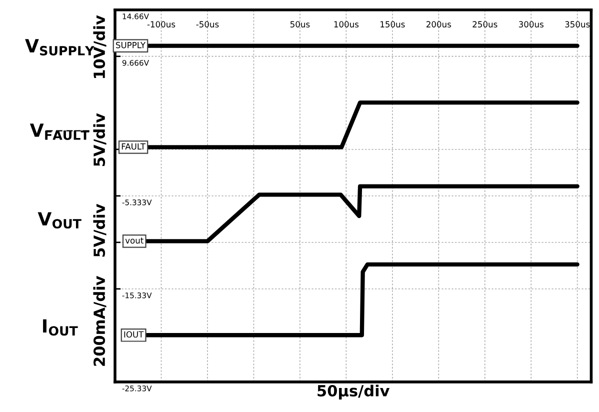 The image size is (599, 412). What do you see at coordinates (60, 327) in the screenshot?
I see `text: I$_{OUT}$` at bounding box center [60, 327].